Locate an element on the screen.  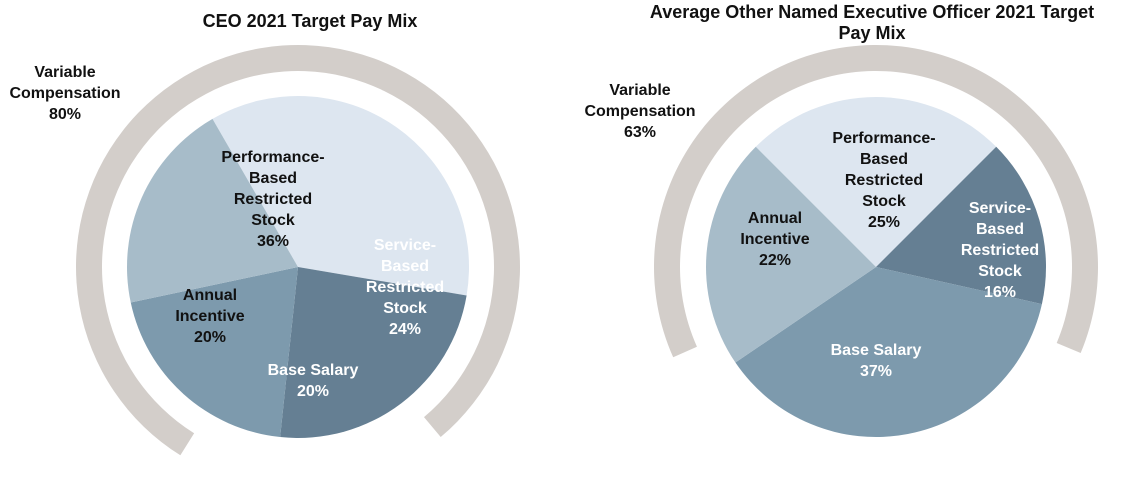
slice-label: Performance- Based Restricted Stock 25% is located at coordinates (883, 180).